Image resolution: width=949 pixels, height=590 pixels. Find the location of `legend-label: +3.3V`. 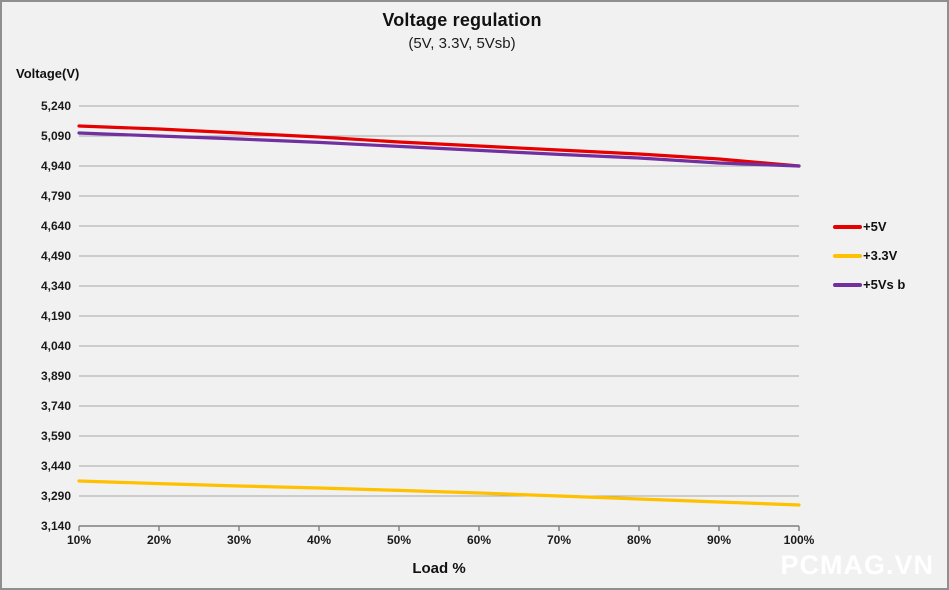

legend-label: +3.3V is located at coordinates (880, 255).